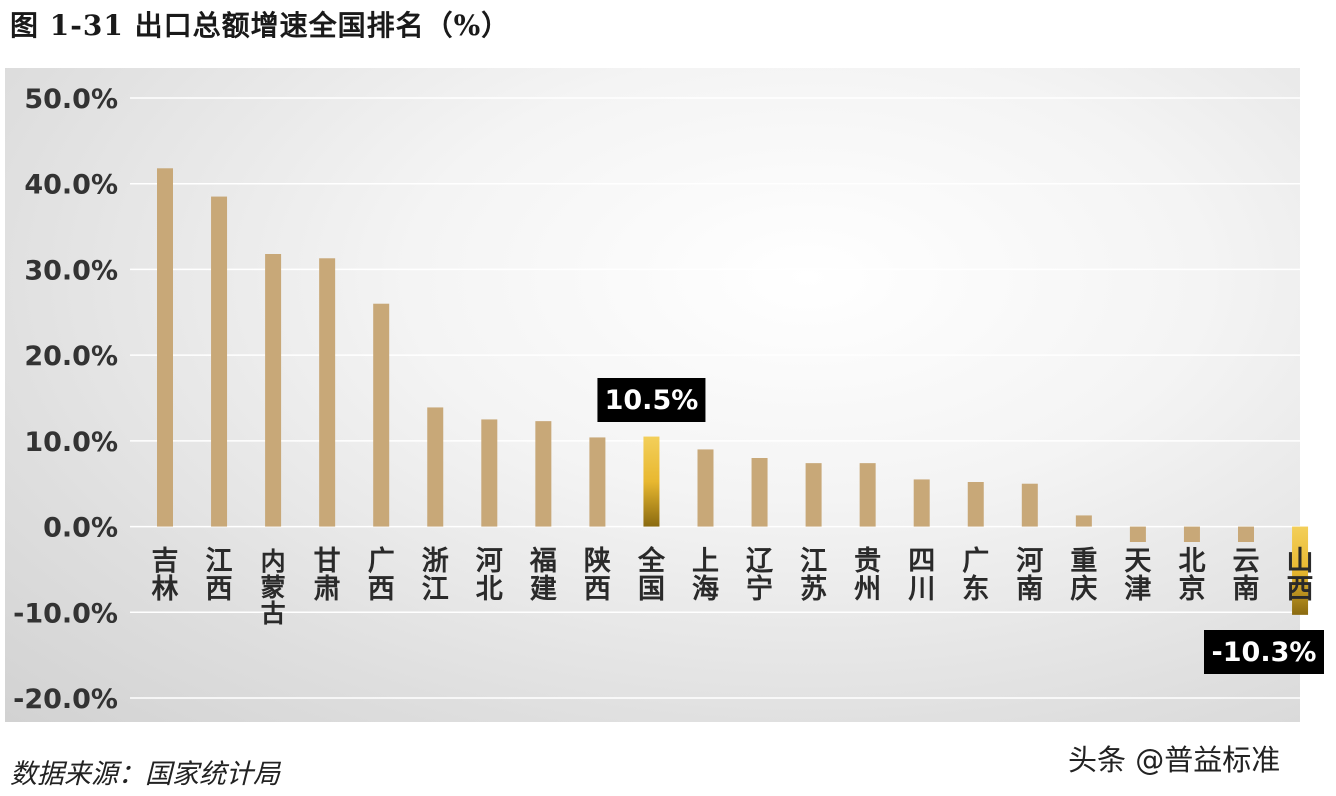 Image resolution: width=1336 pixels, height=796 pixels. I want to click on x-tick-label: 江西, so click(219, 575).